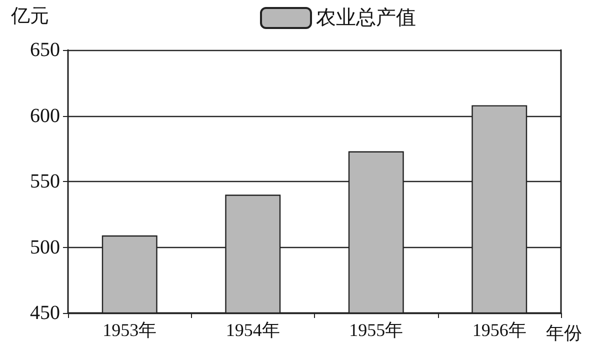 This screenshot has height=355, width=591. What do you see at coordinates (45, 313) in the screenshot?
I see `y-tick-label: 450` at bounding box center [45, 313].